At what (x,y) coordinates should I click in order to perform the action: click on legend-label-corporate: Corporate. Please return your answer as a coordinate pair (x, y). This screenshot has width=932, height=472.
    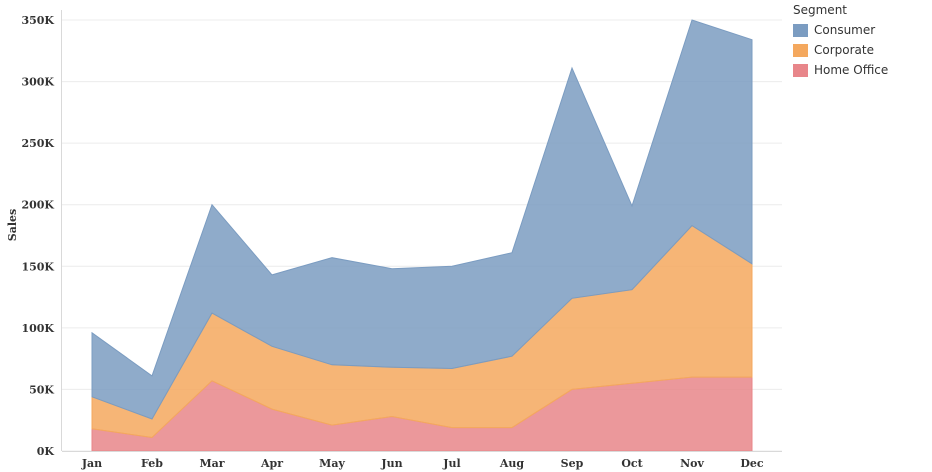
    Looking at the image, I should click on (844, 50).